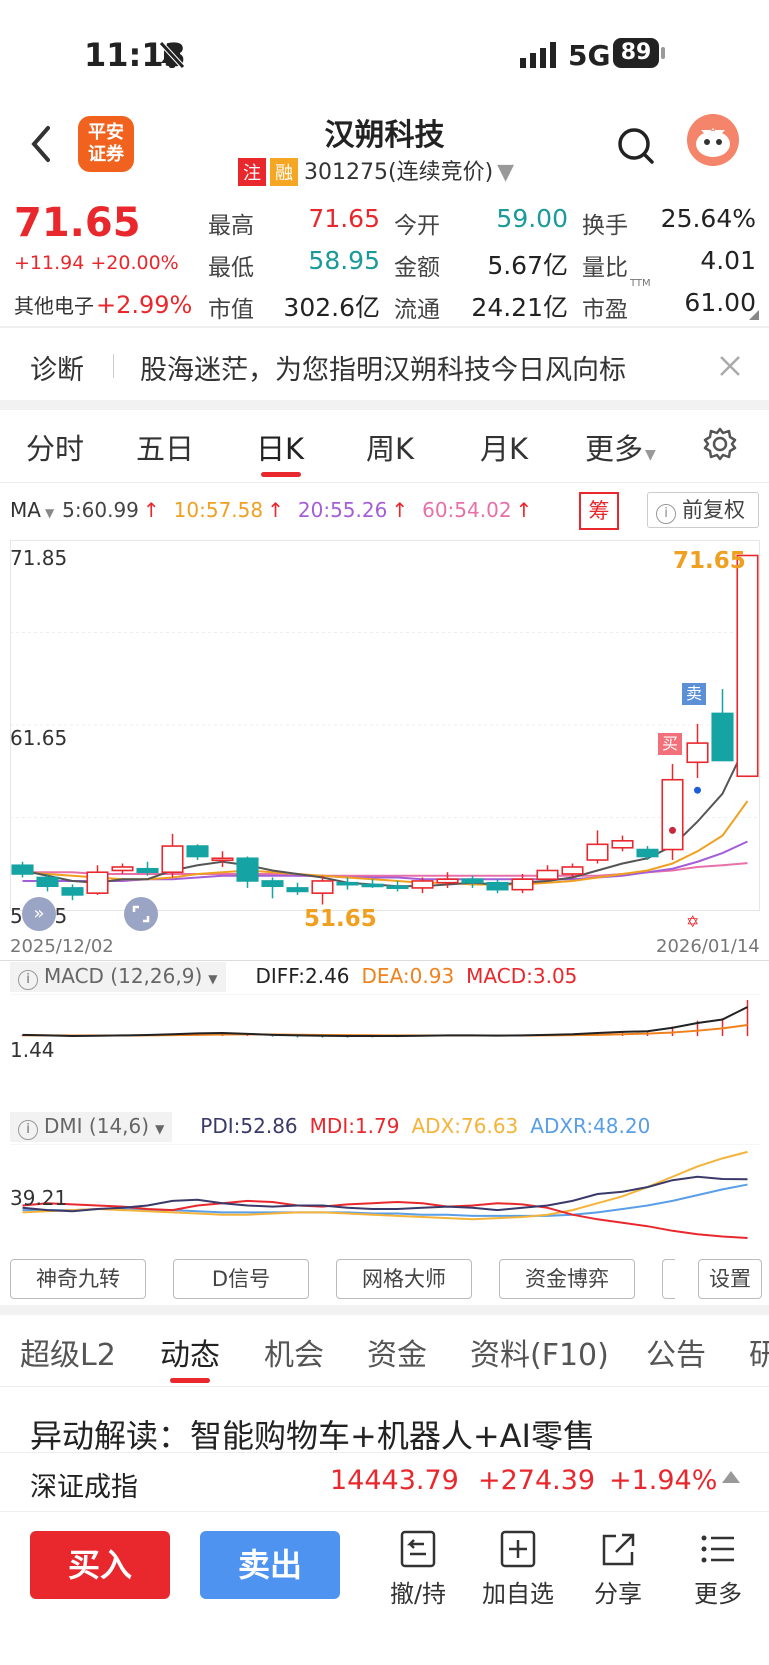  Describe the element at coordinates (694, 694) in the screenshot. I see `sell-signal-tag: 卖` at that location.